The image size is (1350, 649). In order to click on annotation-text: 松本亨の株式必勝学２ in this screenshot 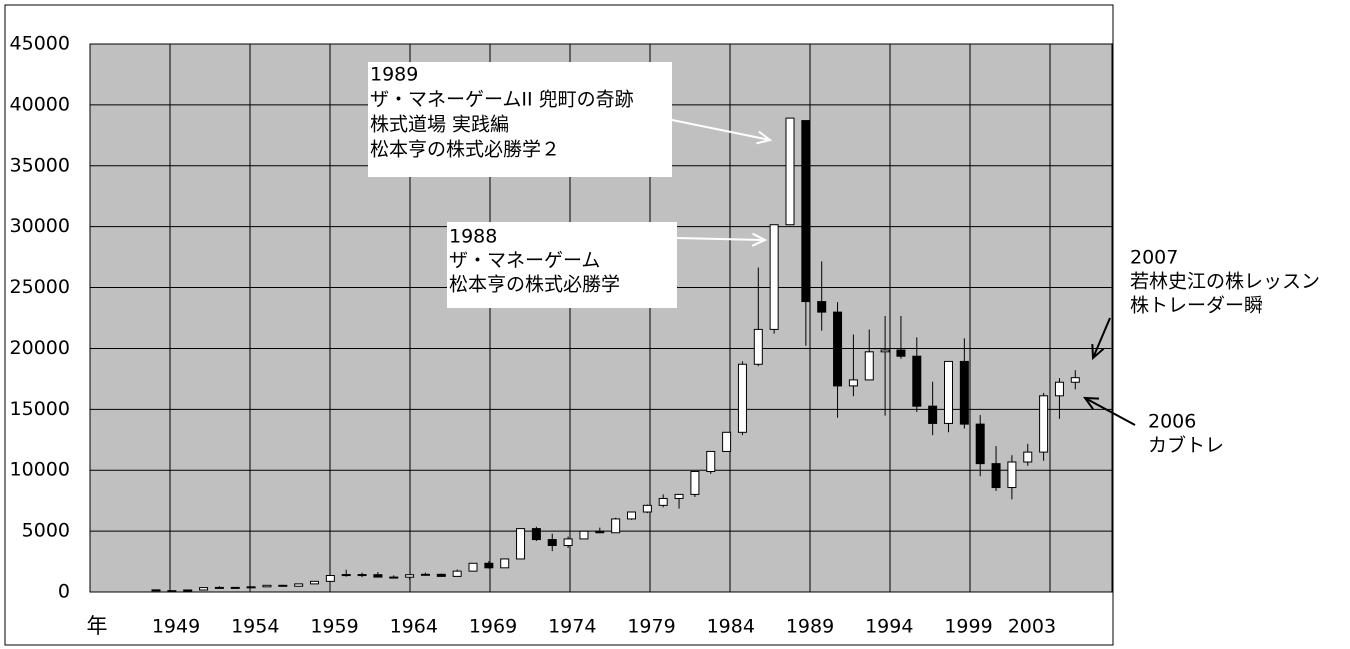, I will do `click(465, 150)`.